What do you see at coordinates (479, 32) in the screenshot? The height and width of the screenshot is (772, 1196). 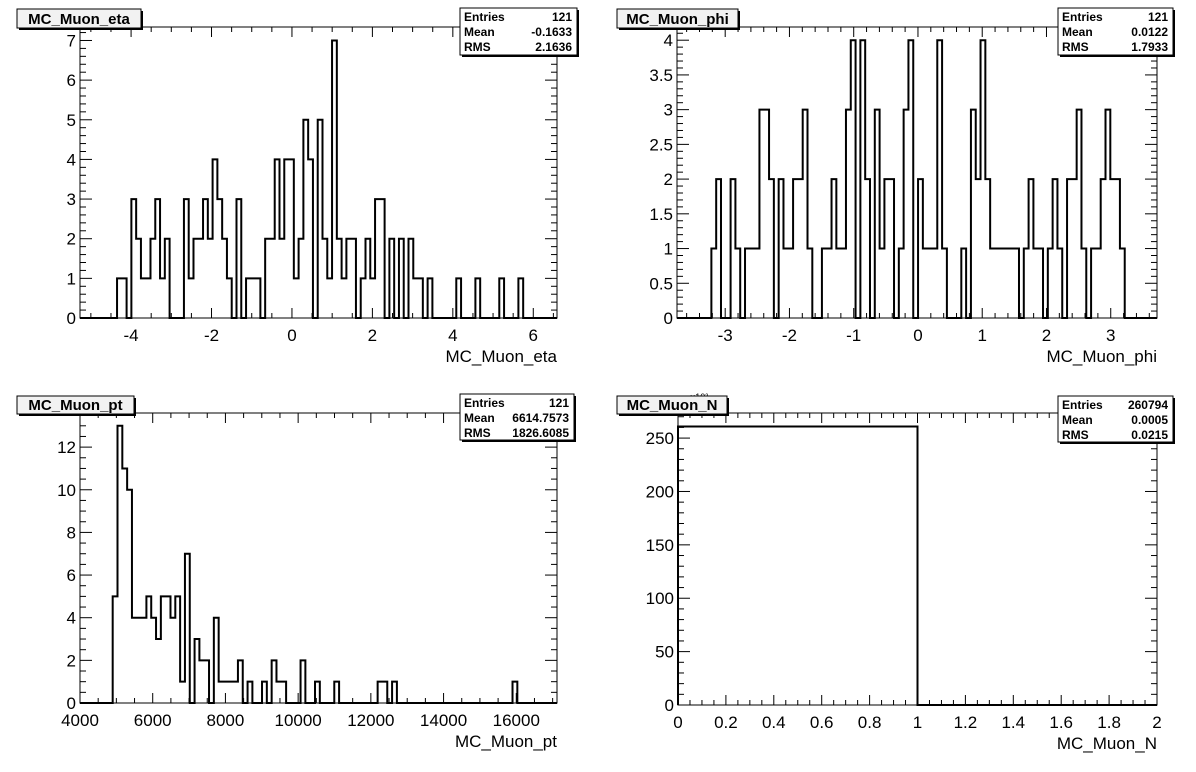 I see `stats-label: Mean` at bounding box center [479, 32].